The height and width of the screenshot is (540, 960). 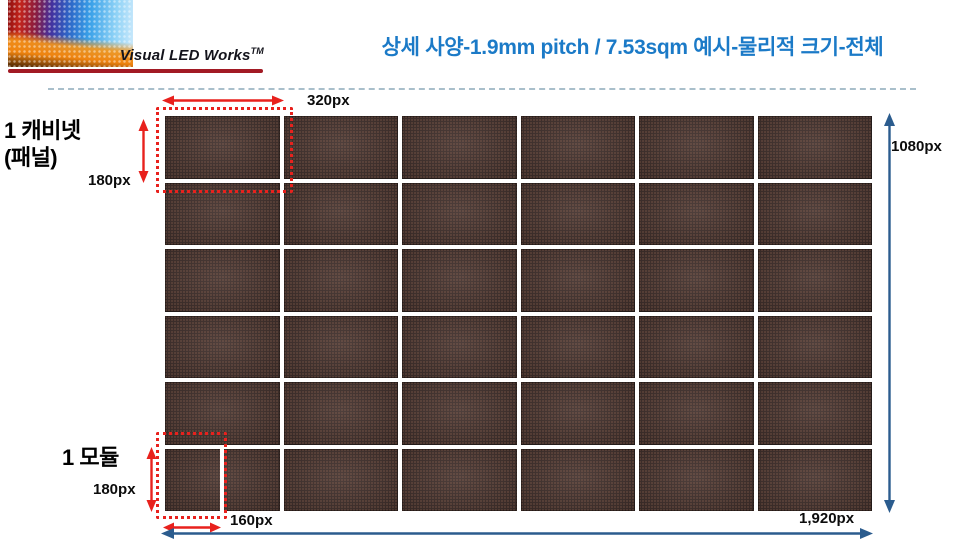 What do you see at coordinates (42, 130) in the screenshot?
I see `cabinet-title-line1: 1 캐비넷` at bounding box center [42, 130].